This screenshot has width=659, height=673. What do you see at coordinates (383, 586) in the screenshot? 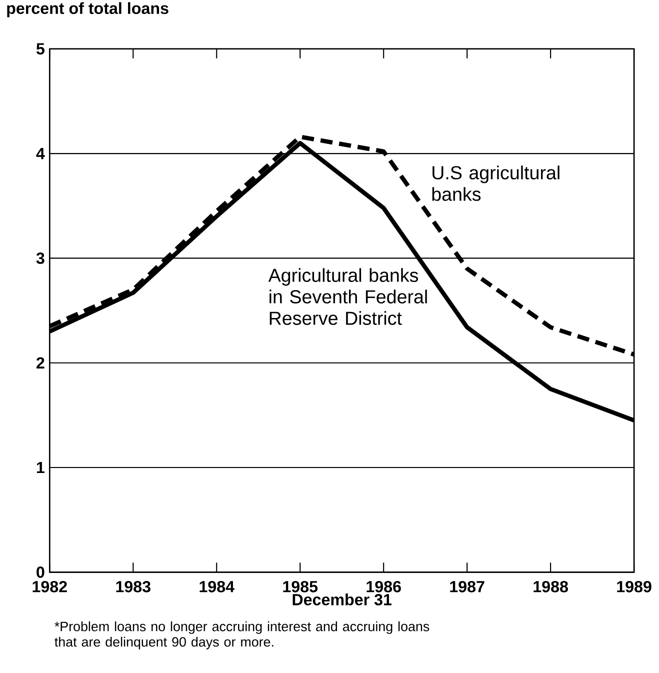
I see `x-tick-label: 1986` at bounding box center [383, 586].